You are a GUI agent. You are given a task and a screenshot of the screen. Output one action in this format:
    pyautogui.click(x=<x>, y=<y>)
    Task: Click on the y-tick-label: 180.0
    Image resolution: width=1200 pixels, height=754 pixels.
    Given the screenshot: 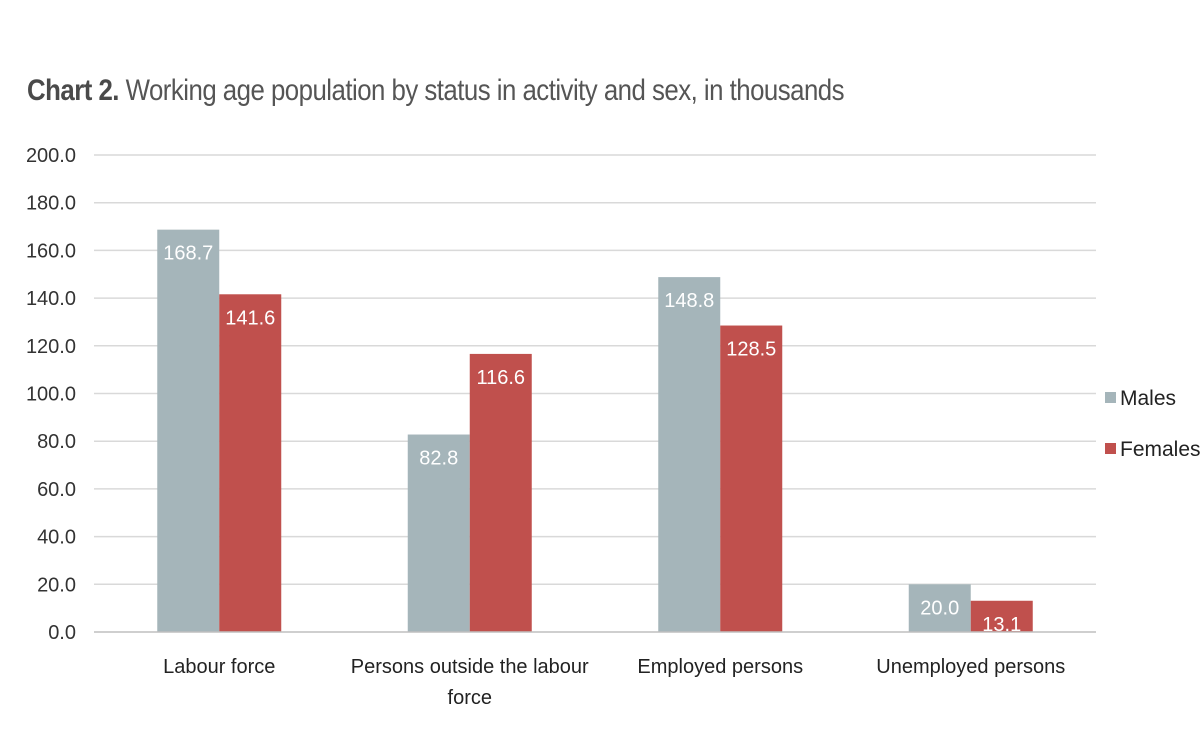 What is the action you would take?
    pyautogui.click(x=51, y=204)
    